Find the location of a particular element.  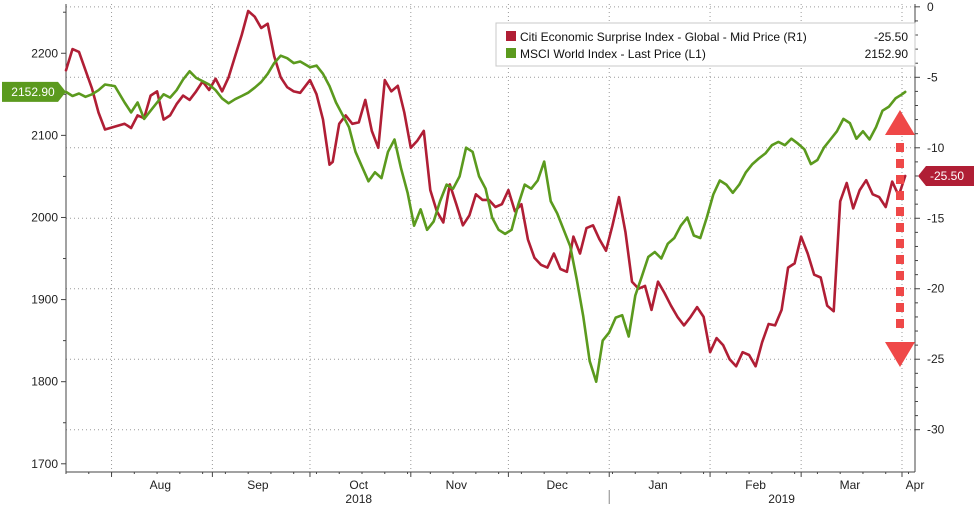

right-tick-label: -30 is located at coordinates (936, 430).